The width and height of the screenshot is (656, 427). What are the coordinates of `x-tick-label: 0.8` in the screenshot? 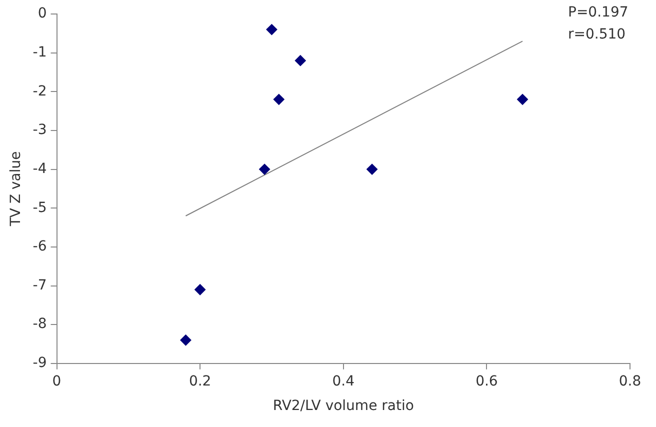 It's located at (630, 381).